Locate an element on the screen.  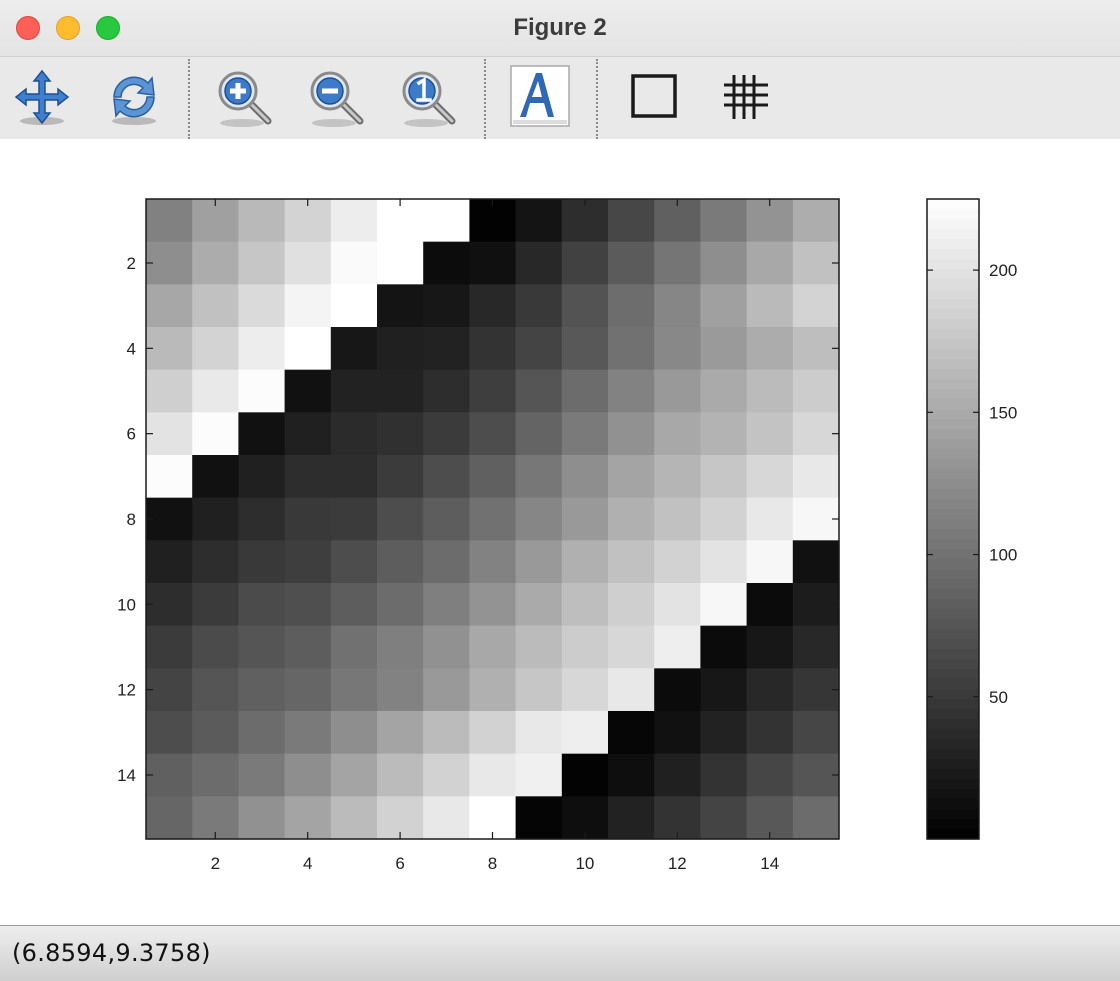
x-tick-label: 14 is located at coordinates (769, 863).